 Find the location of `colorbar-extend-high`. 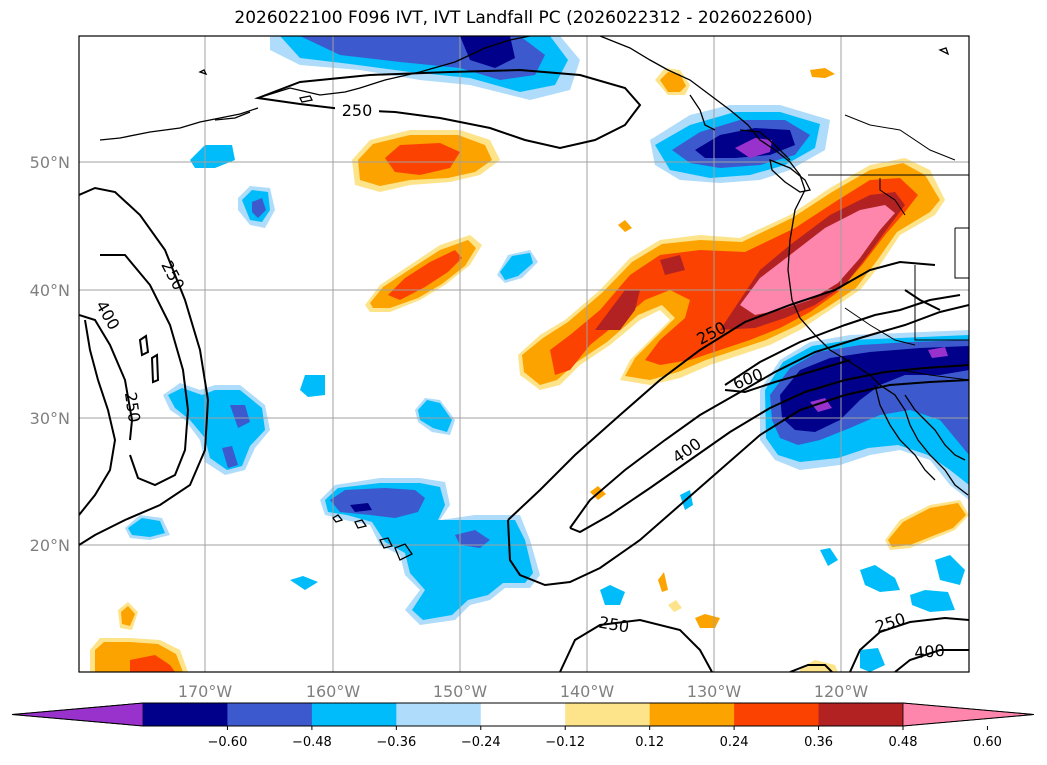

colorbar-extend-high is located at coordinates (968, 714).